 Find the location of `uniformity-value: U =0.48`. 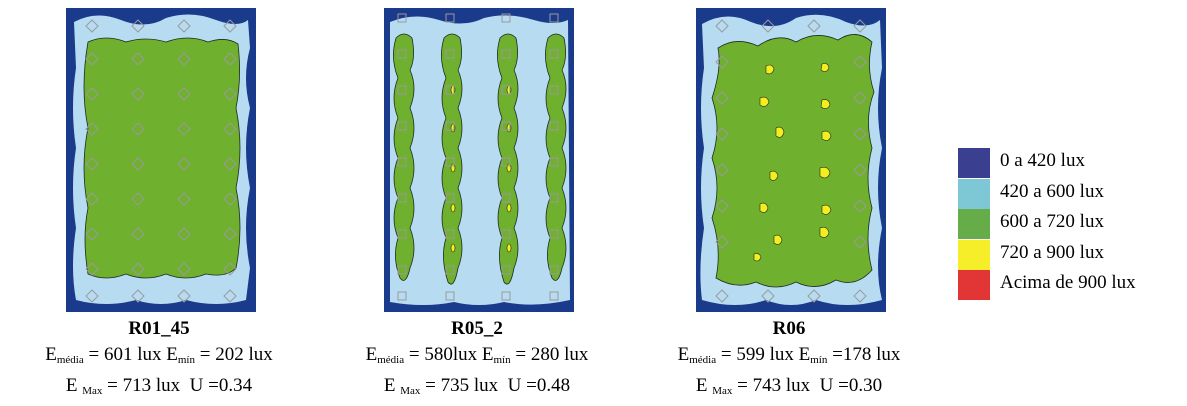

uniformity-value: U =0.48 is located at coordinates (539, 385).